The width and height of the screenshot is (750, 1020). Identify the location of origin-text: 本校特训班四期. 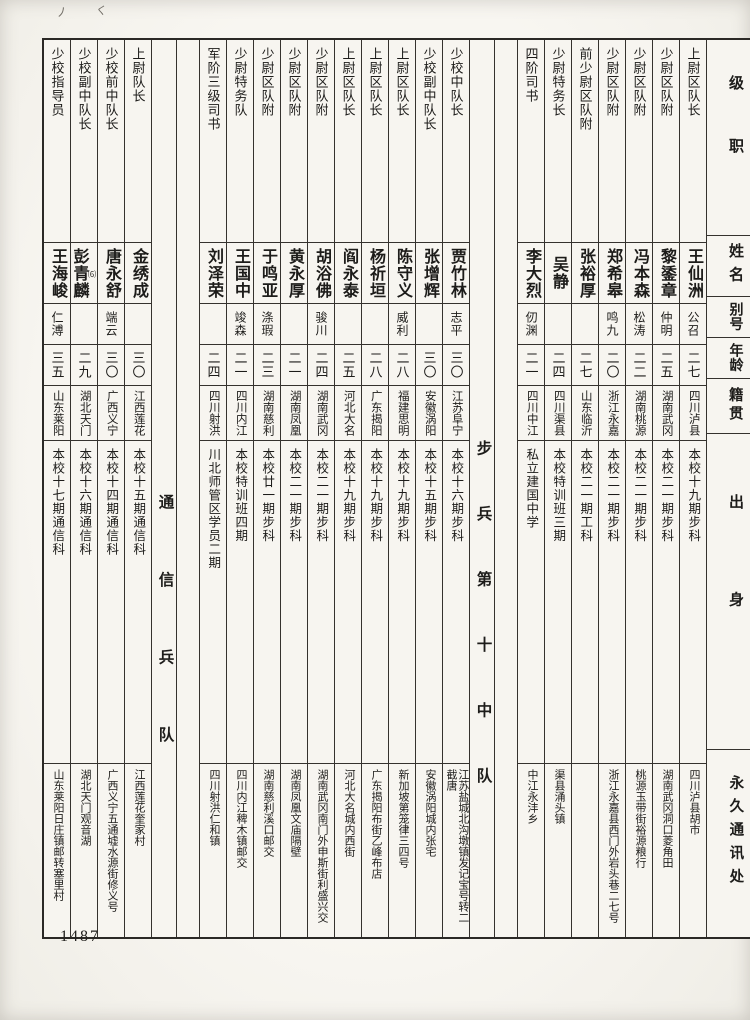
(240, 495).